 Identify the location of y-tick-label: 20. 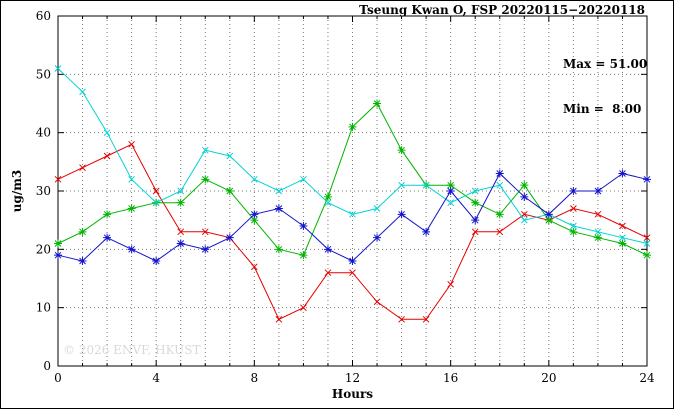
(43, 249).